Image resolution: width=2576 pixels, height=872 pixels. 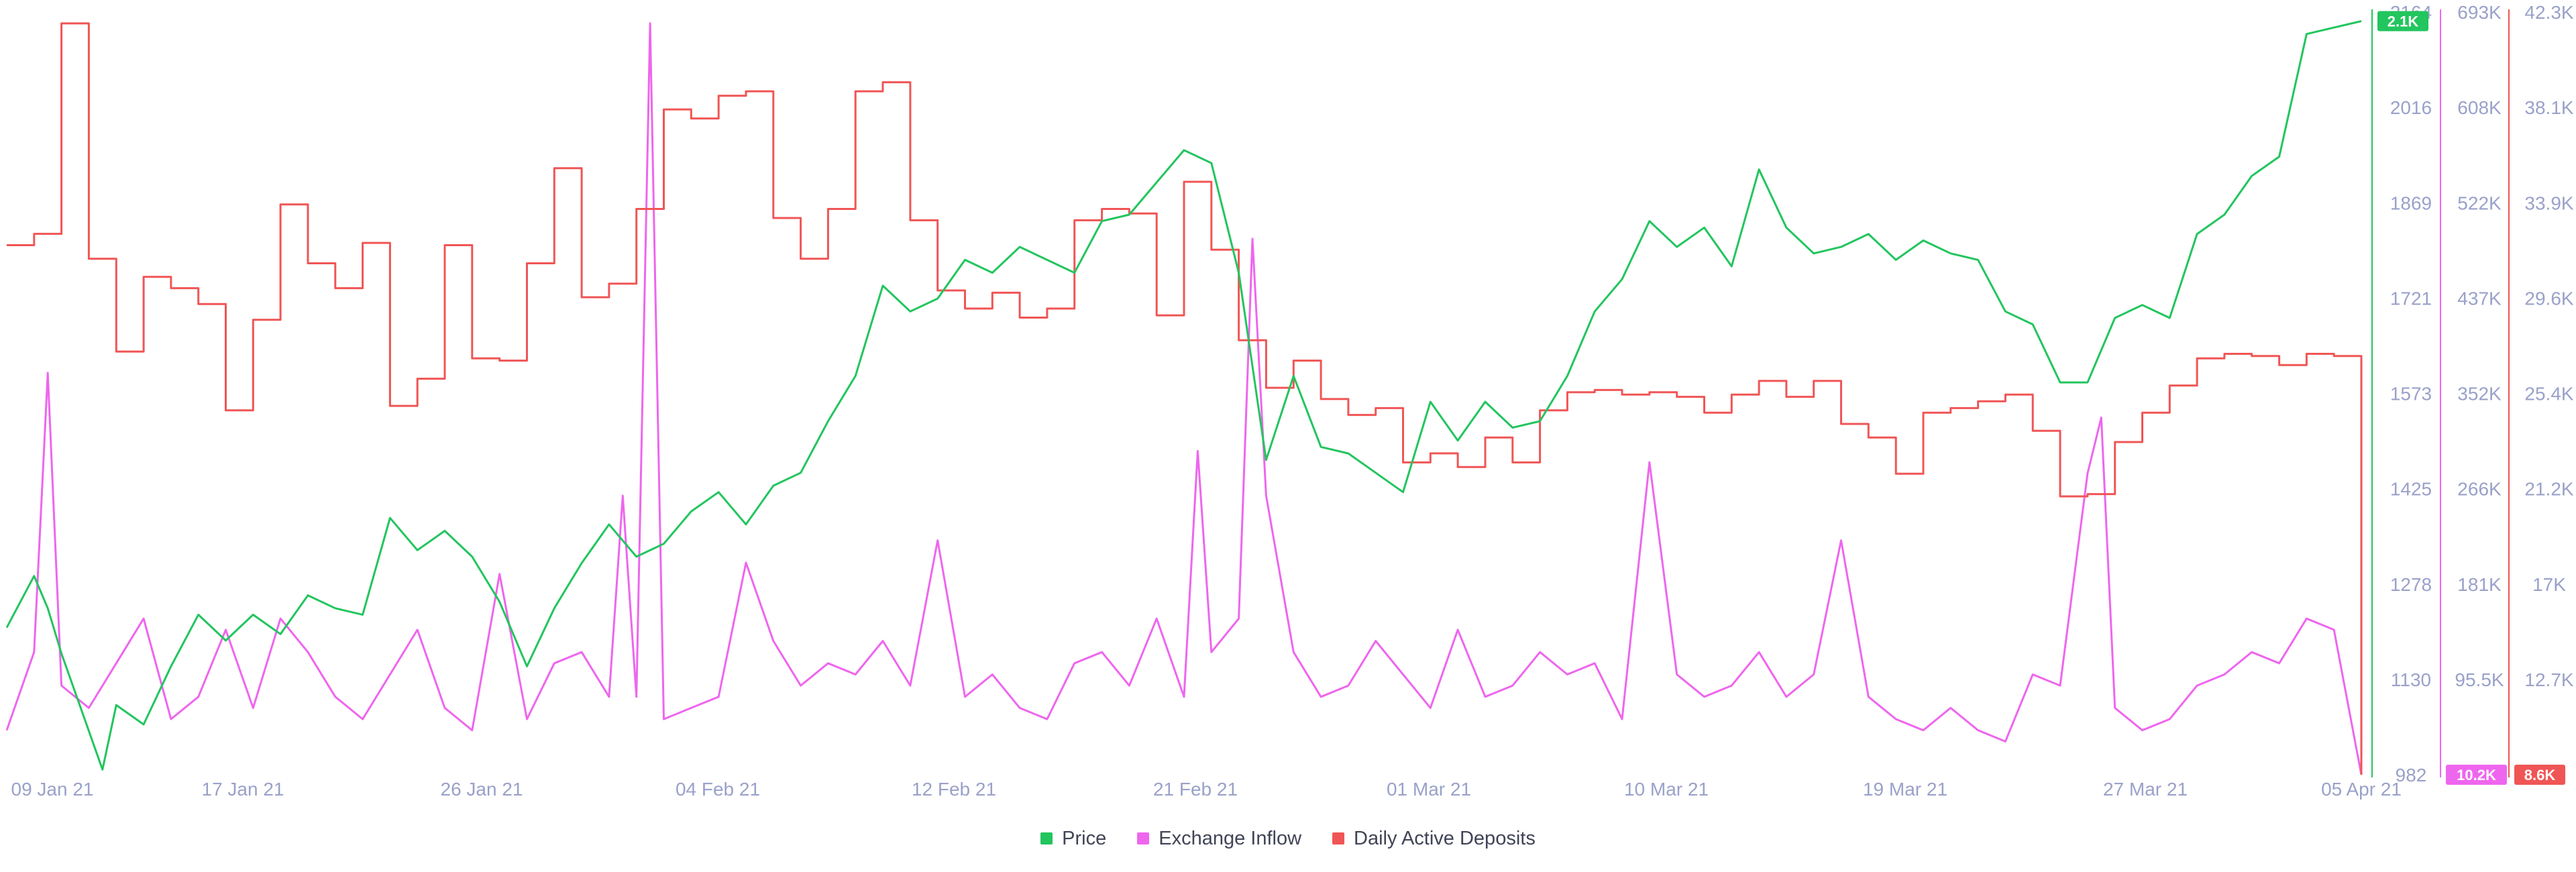 I want to click on deposits-tick-label: 12.7K, so click(x=2548, y=679).